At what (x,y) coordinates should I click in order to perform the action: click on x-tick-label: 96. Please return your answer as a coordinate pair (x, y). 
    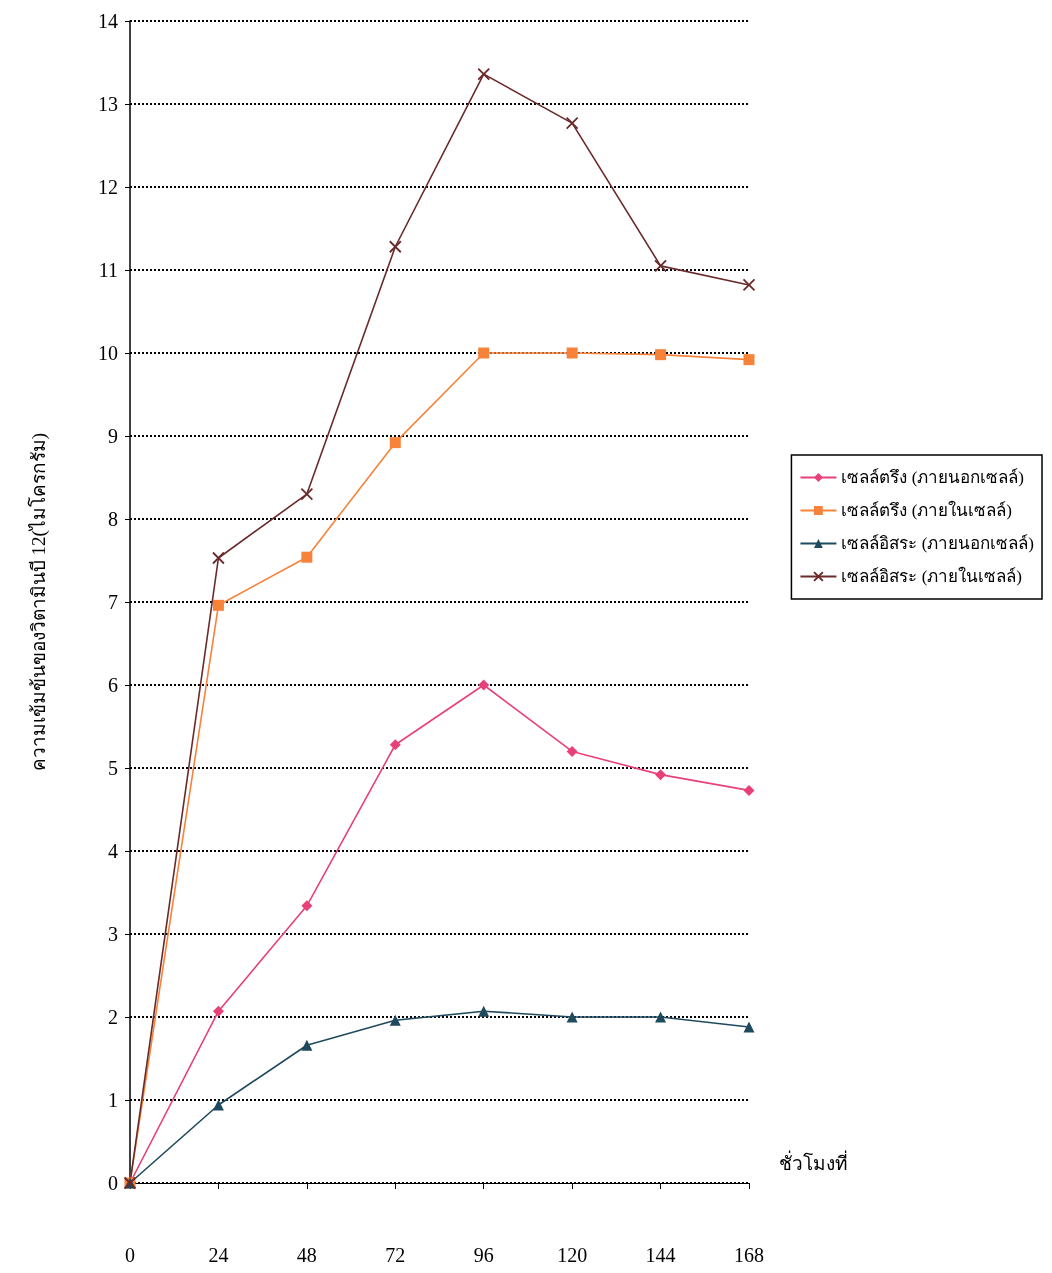
    Looking at the image, I should click on (483, 1255).